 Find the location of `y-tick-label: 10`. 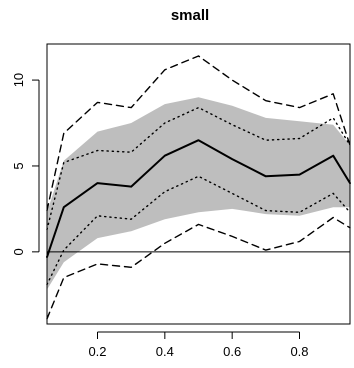

y-tick-label: 10 is located at coordinates (18, 80).